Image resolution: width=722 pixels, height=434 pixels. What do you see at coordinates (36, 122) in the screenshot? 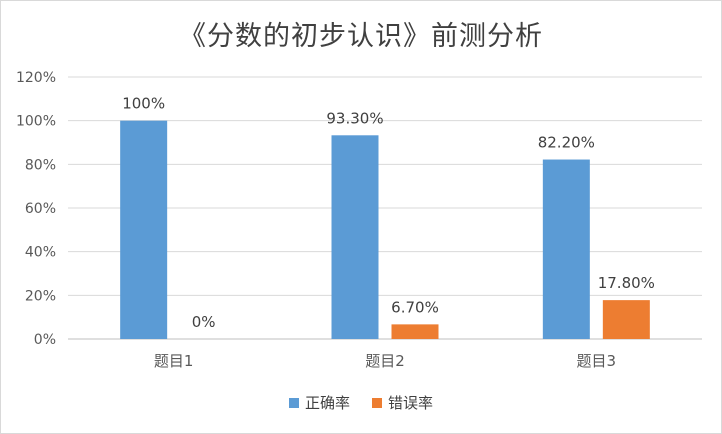
I see `y-tick-label: 100%` at bounding box center [36, 122].